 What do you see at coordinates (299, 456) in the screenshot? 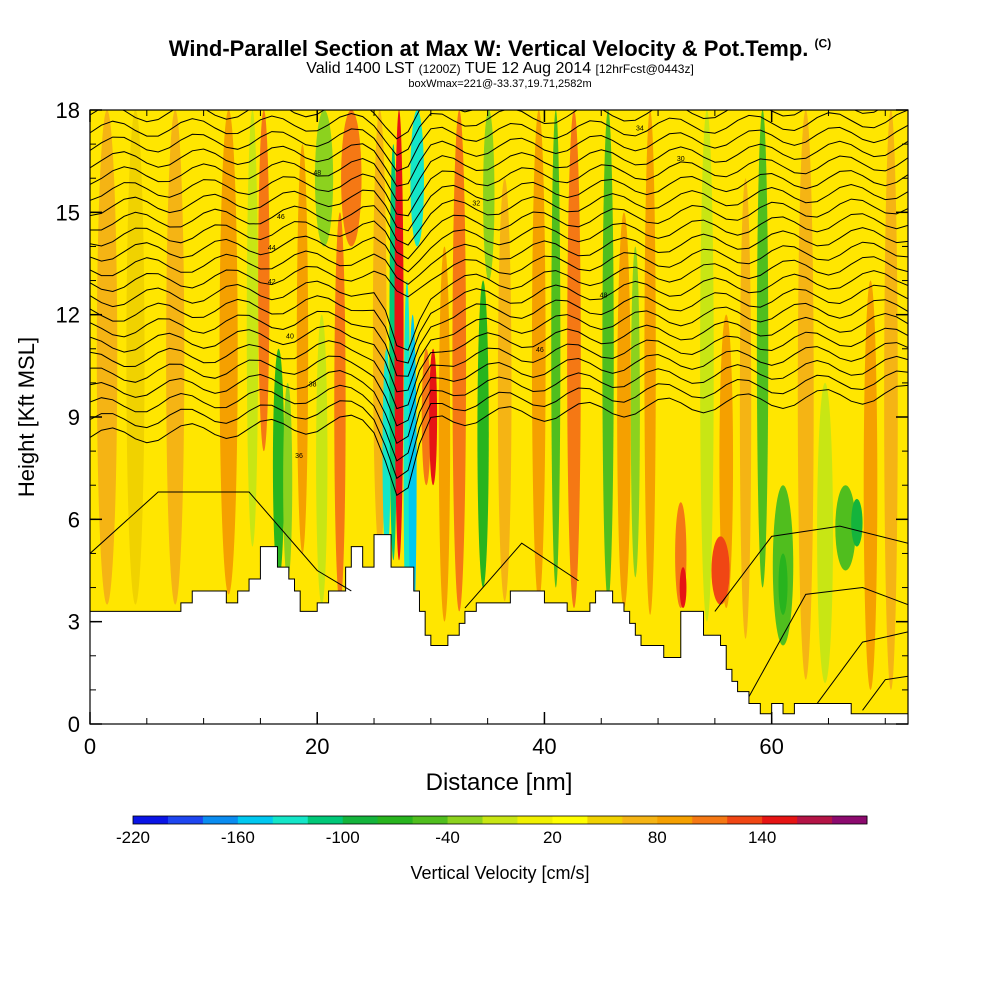
I see `theta-contour-label: 36` at bounding box center [299, 456].